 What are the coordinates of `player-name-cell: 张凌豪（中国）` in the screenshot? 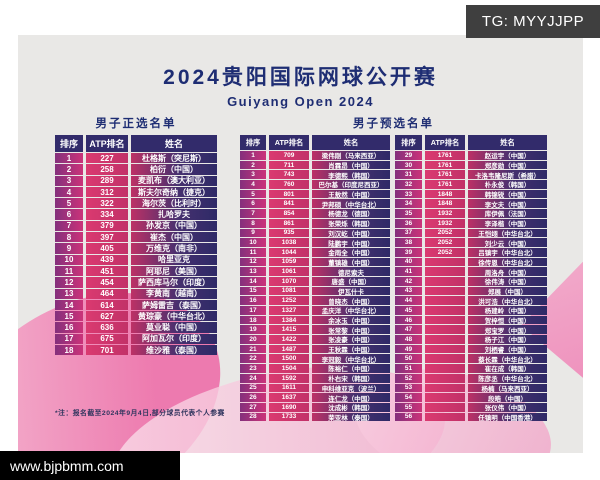 It's located at (351, 339).